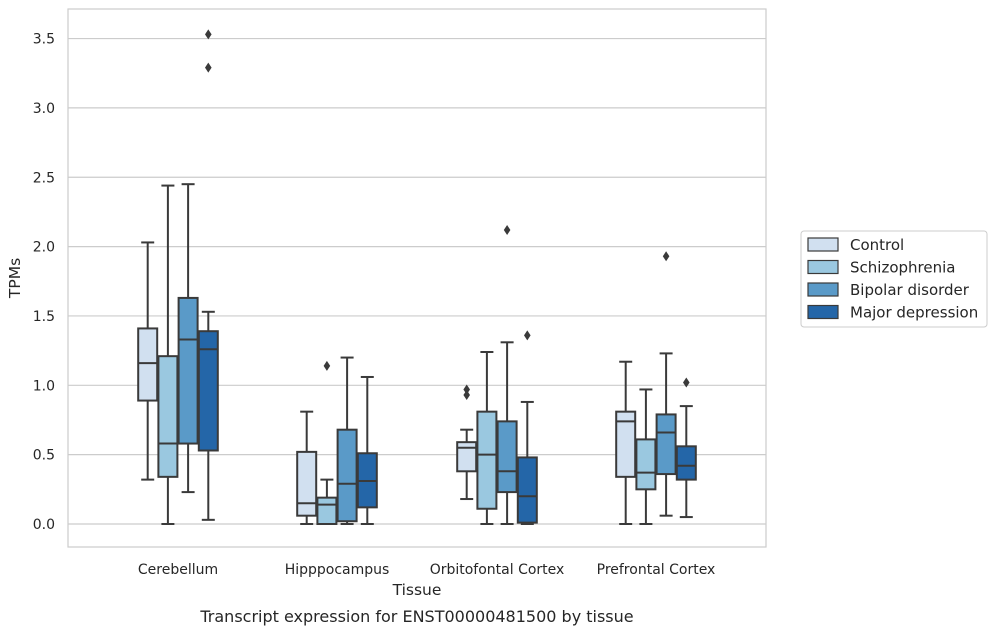 The height and width of the screenshot is (634, 997). I want to click on y-tick-label: 0.5, so click(44, 456).